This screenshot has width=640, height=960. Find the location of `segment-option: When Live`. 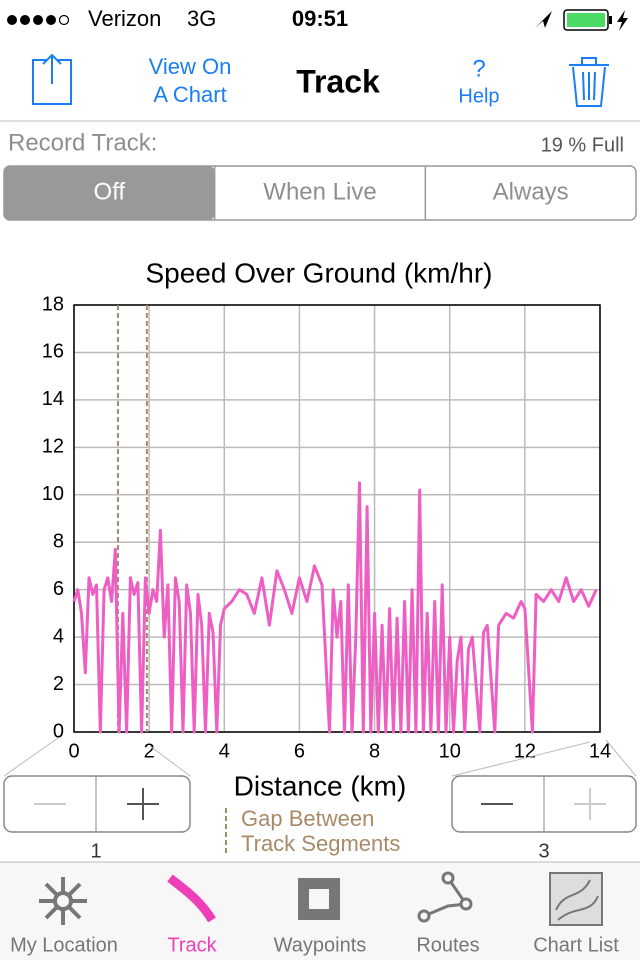

segment-option: When Live is located at coordinates (319, 191).